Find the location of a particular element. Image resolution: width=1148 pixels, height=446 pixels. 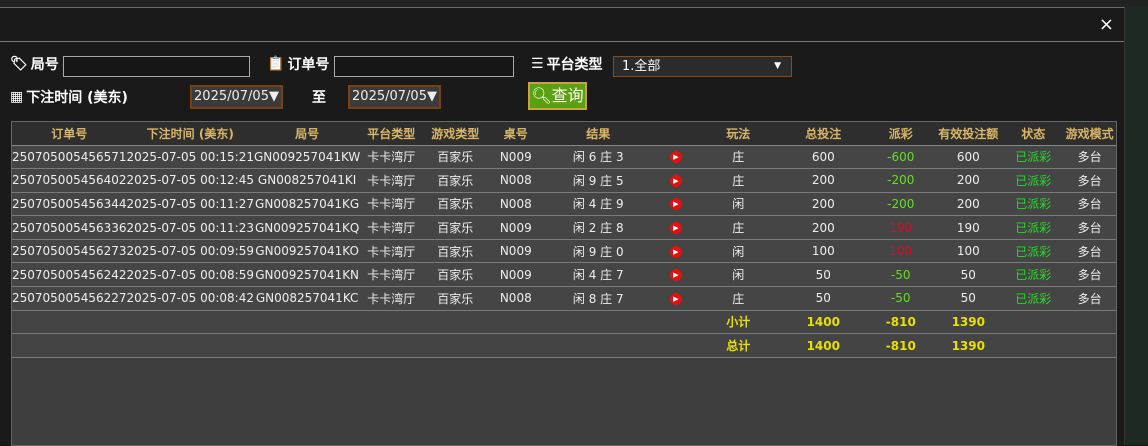

table-cell: 2025-07-05 00:08:42 is located at coordinates (190, 298).